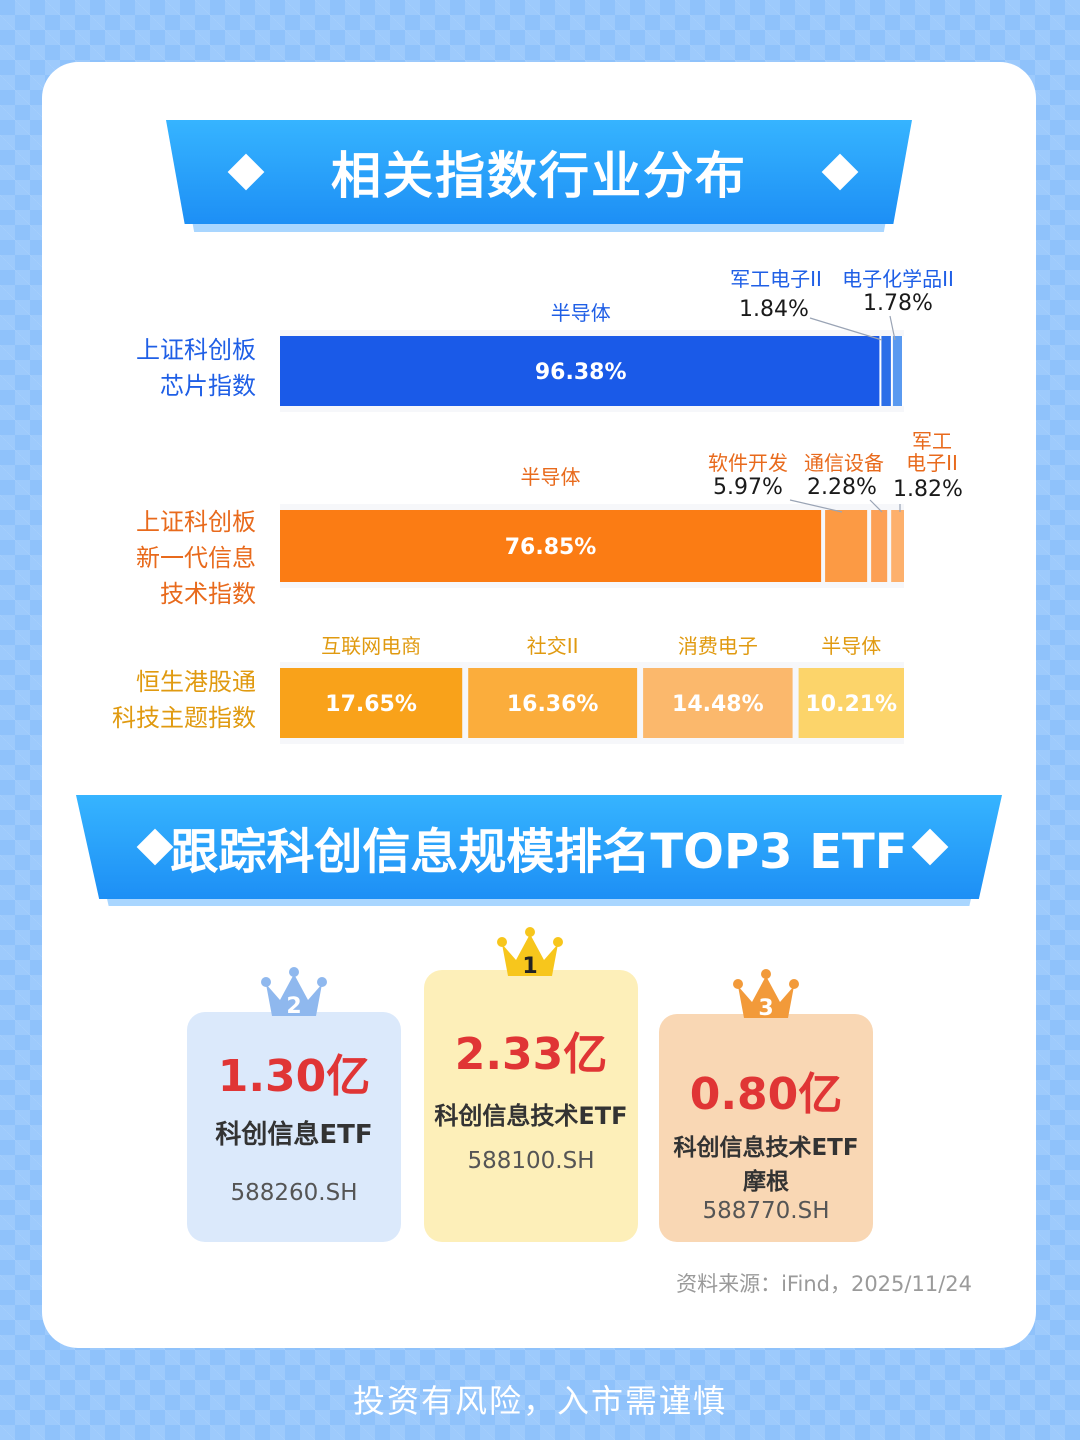  I want to click on etf-code: 588260.SH, so click(294, 1193).